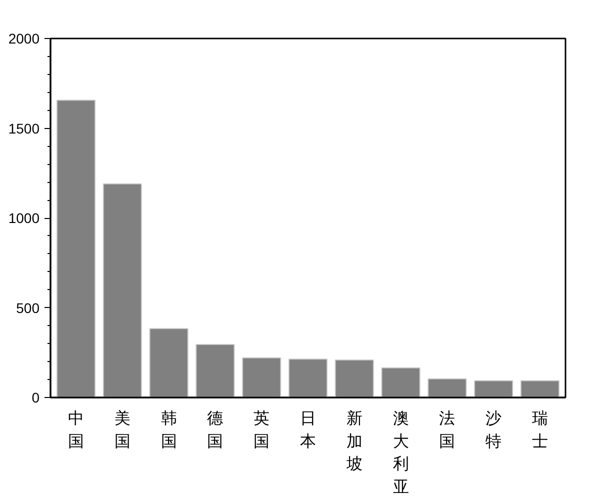 This screenshot has width=600, height=498. I want to click on x-tick-label: 英国, so click(262, 429).